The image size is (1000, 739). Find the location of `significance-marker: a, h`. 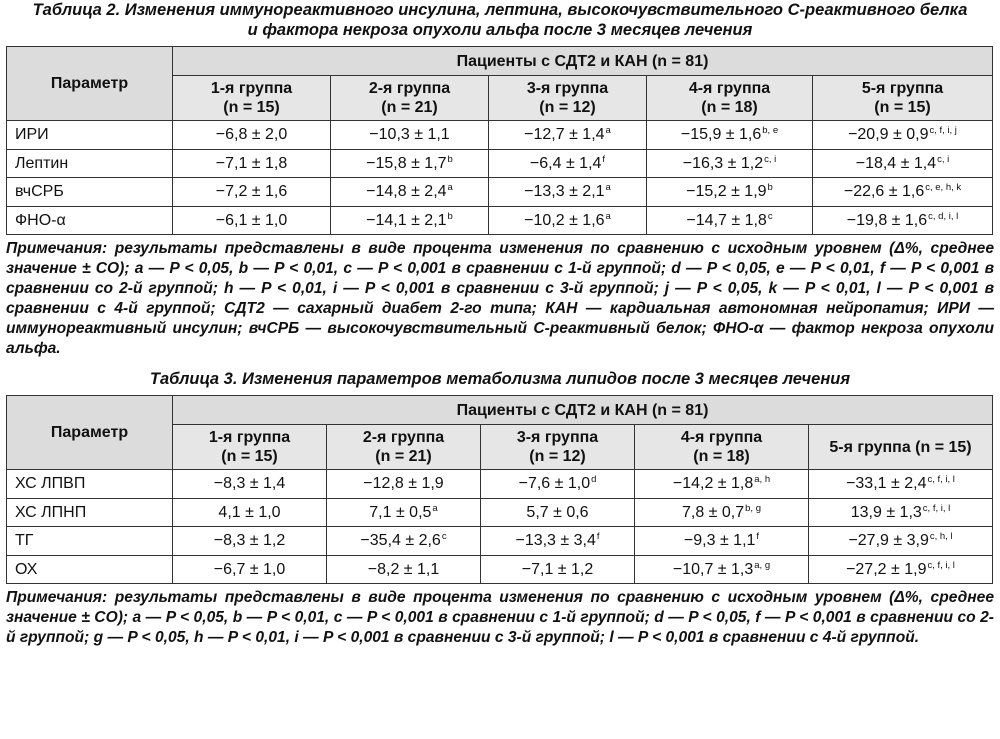

significance-marker: a, h is located at coordinates (762, 480).